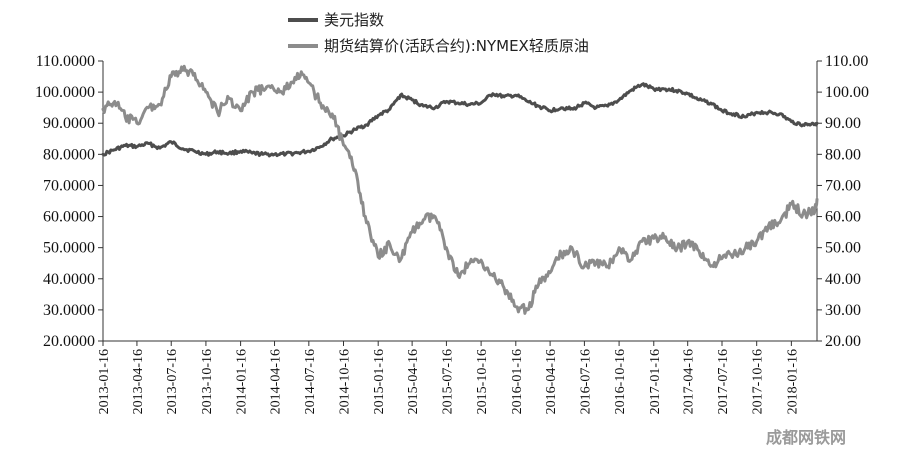  What do you see at coordinates (792, 381) in the screenshot?
I see `x-tick-label: 2018-01-16` at bounding box center [792, 381].